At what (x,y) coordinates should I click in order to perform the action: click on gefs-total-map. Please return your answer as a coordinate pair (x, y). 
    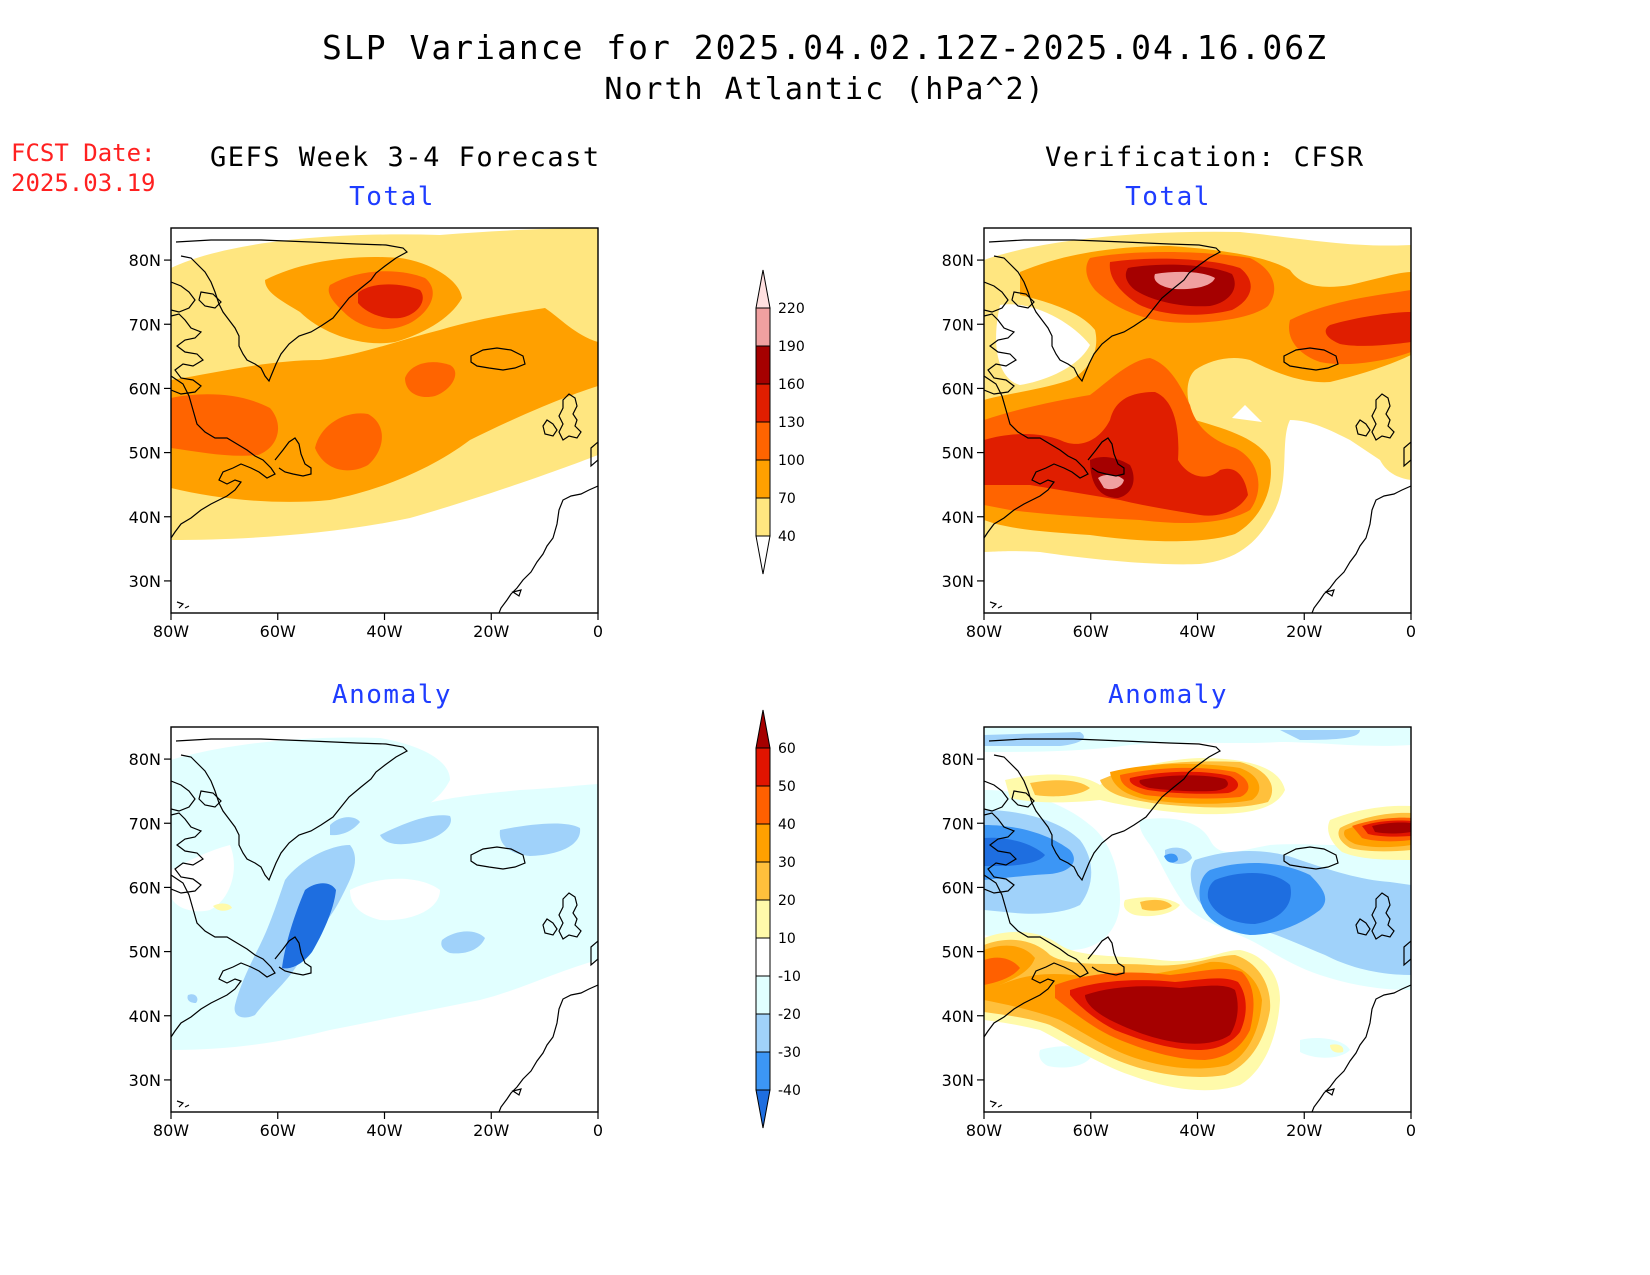
    Looking at the image, I should click on (384, 420).